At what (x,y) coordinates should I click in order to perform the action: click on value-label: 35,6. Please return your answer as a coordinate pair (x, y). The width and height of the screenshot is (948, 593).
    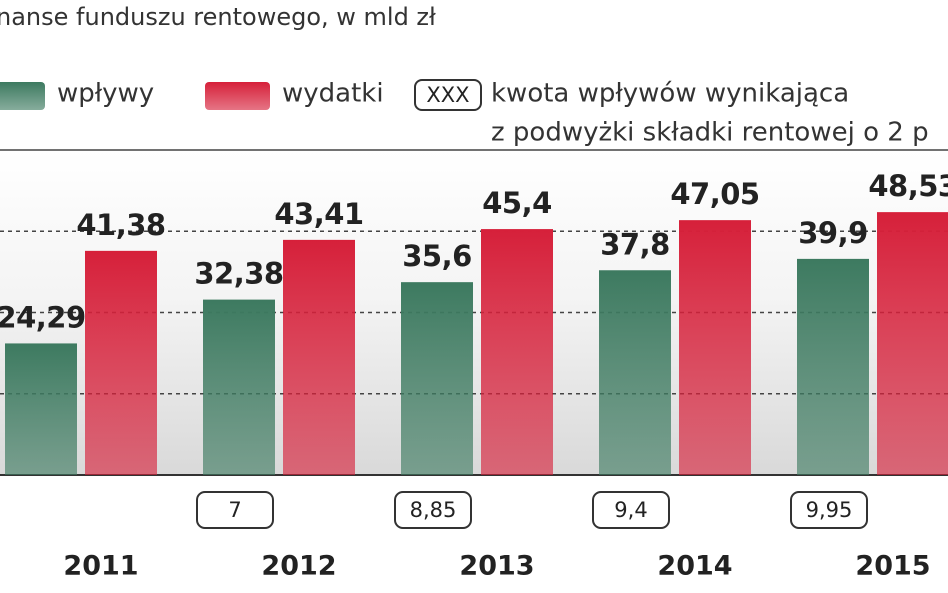
    Looking at the image, I should click on (437, 256).